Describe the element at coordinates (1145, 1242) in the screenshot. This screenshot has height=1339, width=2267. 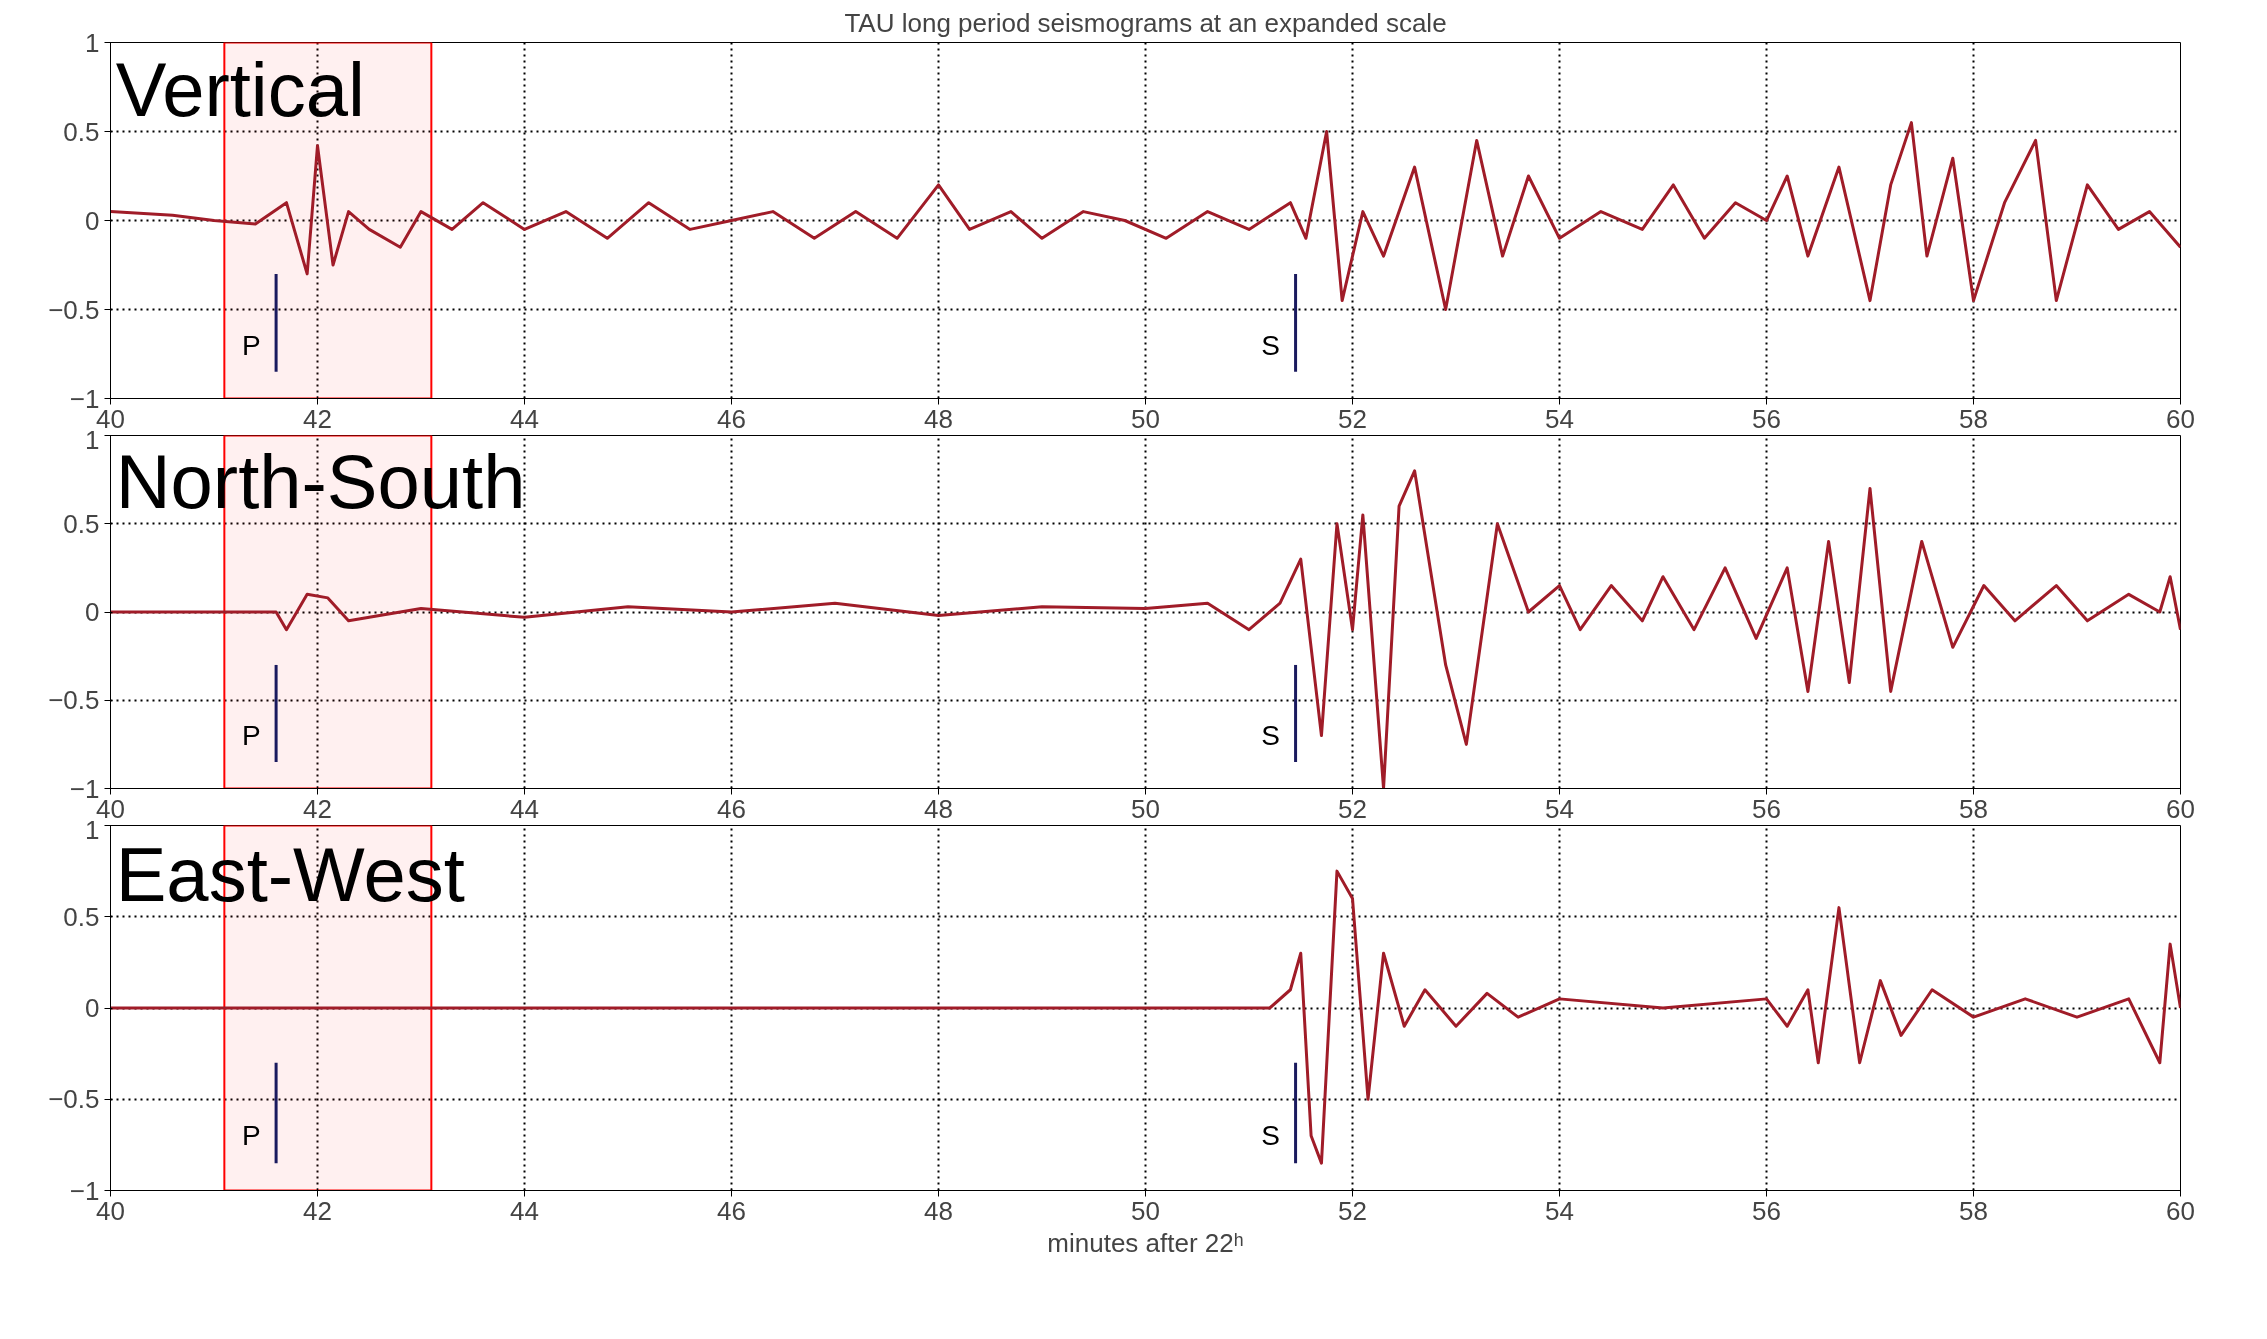
I see `x-axis-title: minutes after 22ʰ` at that location.